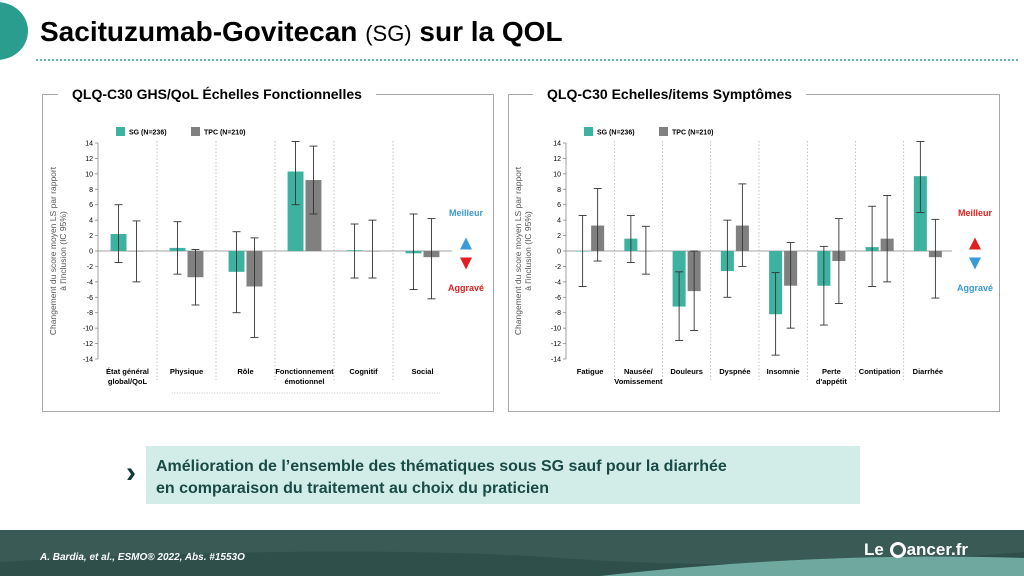  Describe the element at coordinates (686, 371) in the screenshot. I see `category-label: Douleurs` at that location.